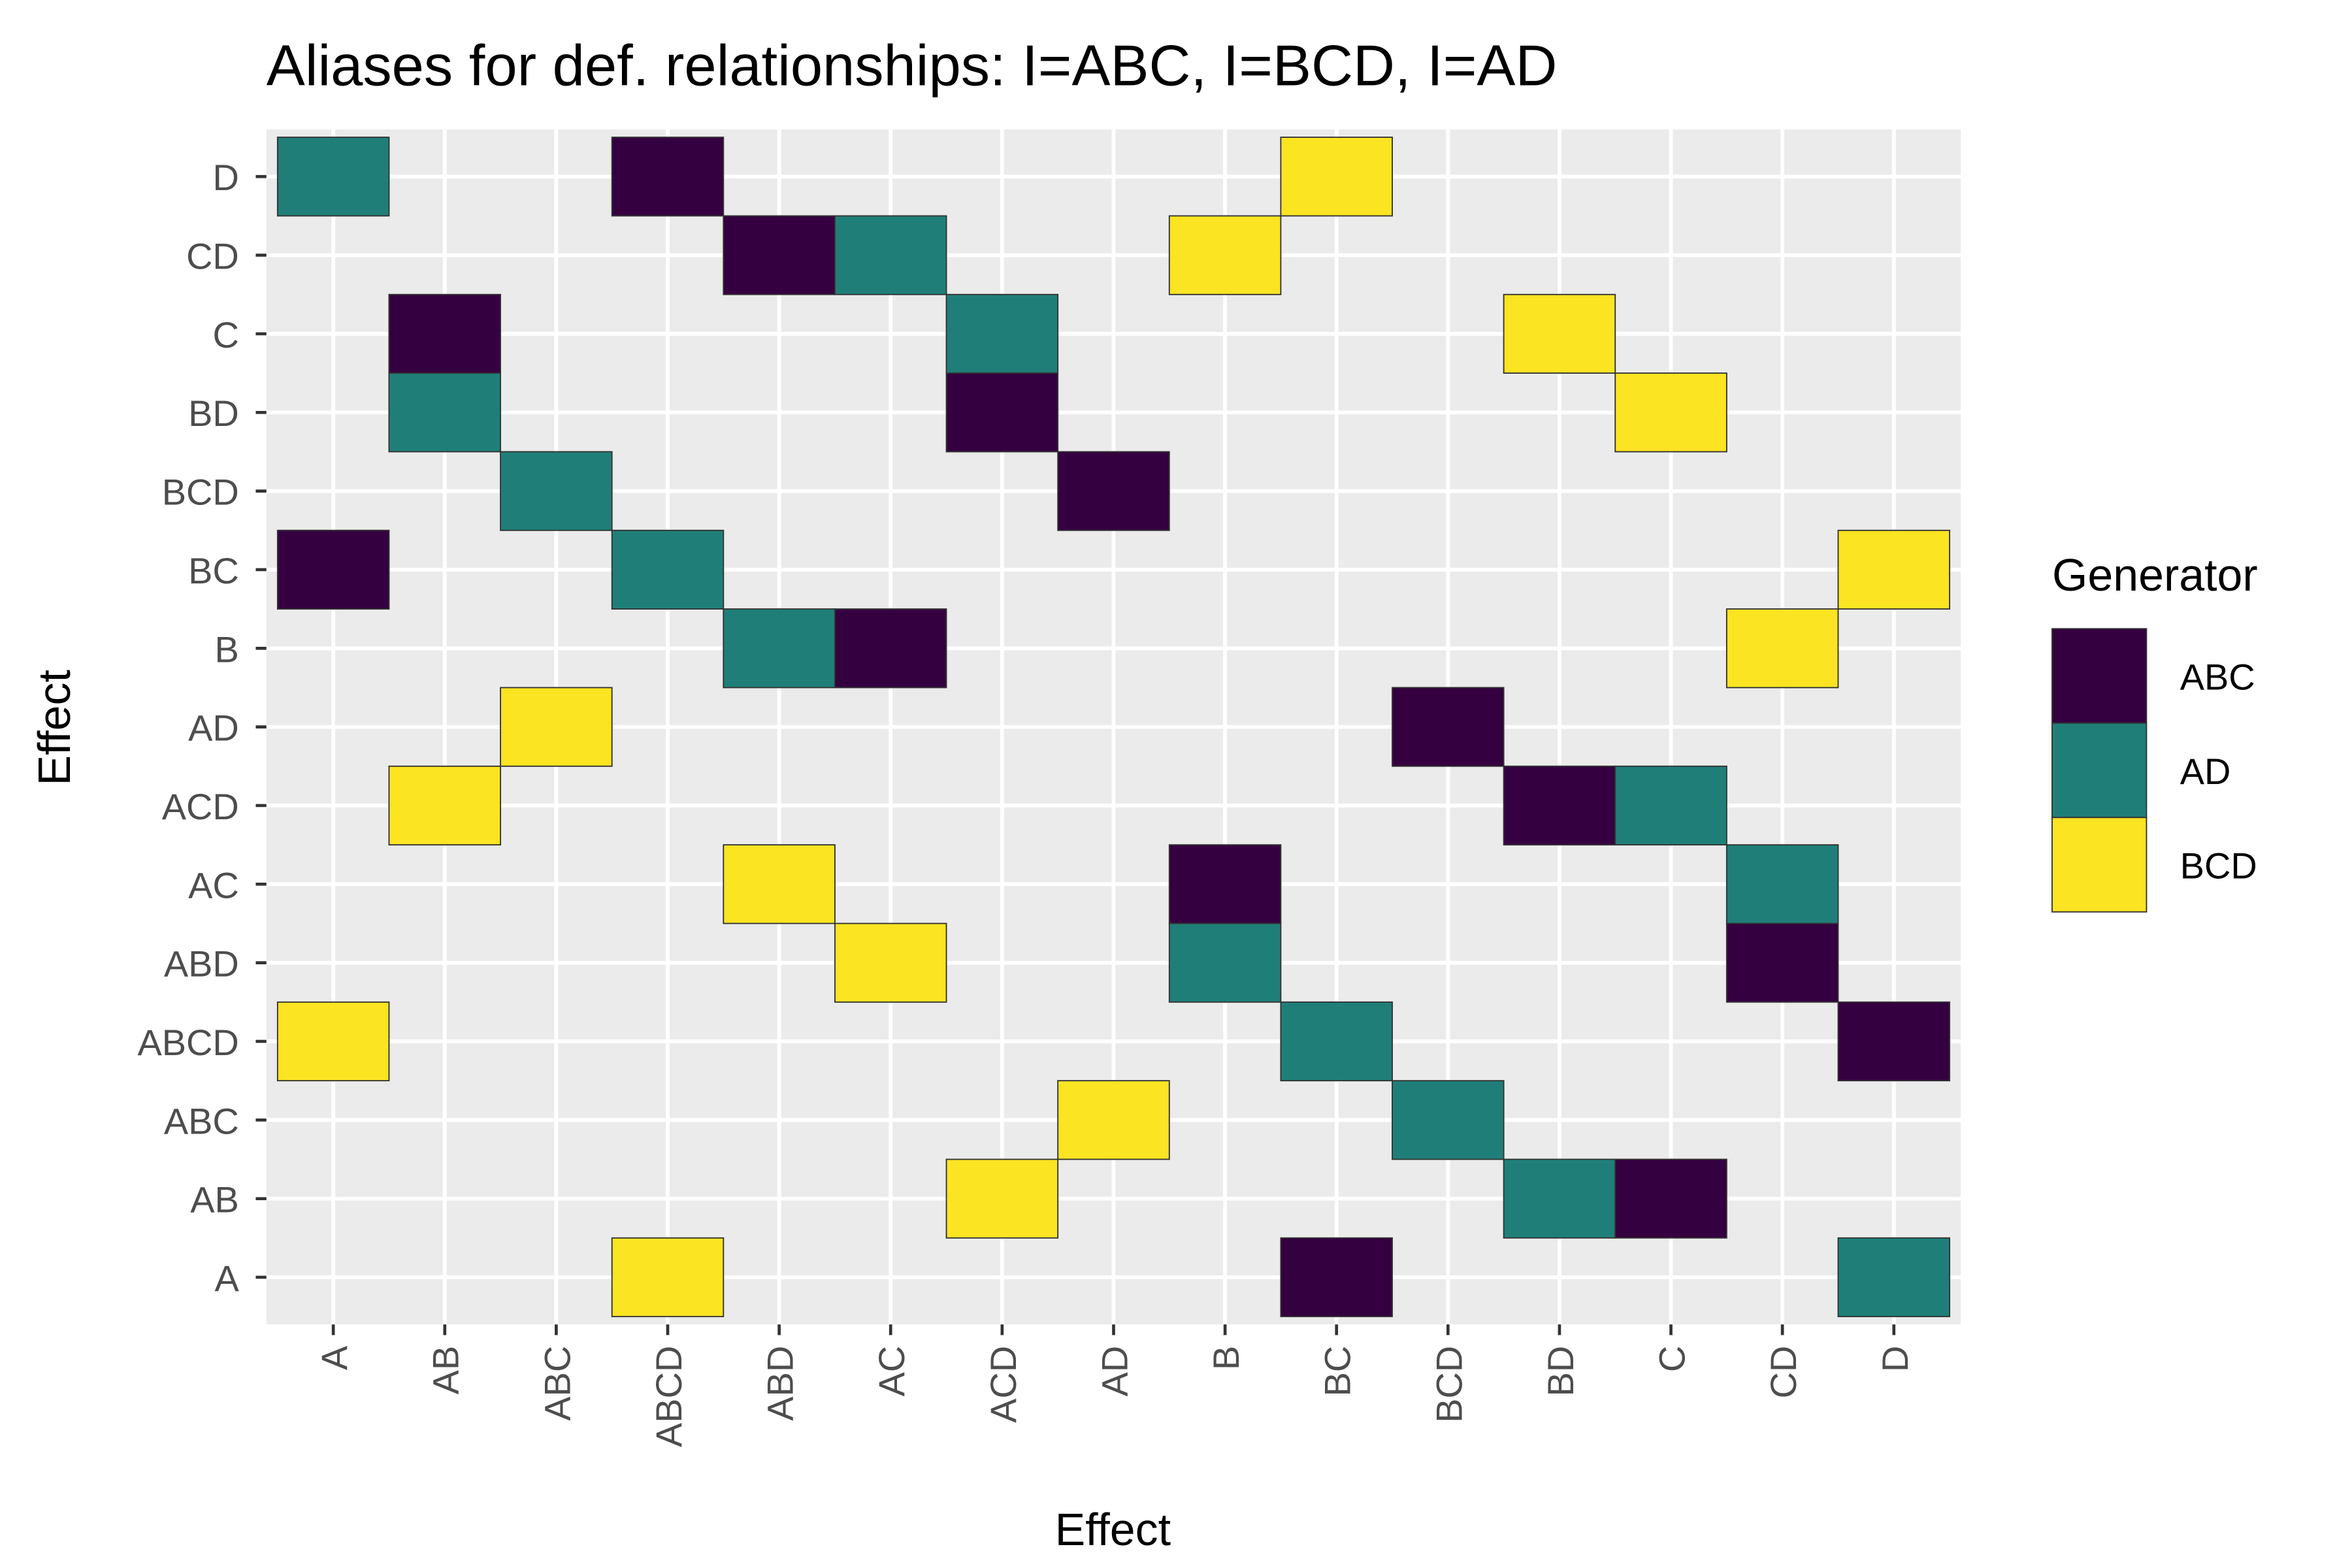 The image size is (2352, 1568). I want to click on tile-C-AB, so click(444, 333).